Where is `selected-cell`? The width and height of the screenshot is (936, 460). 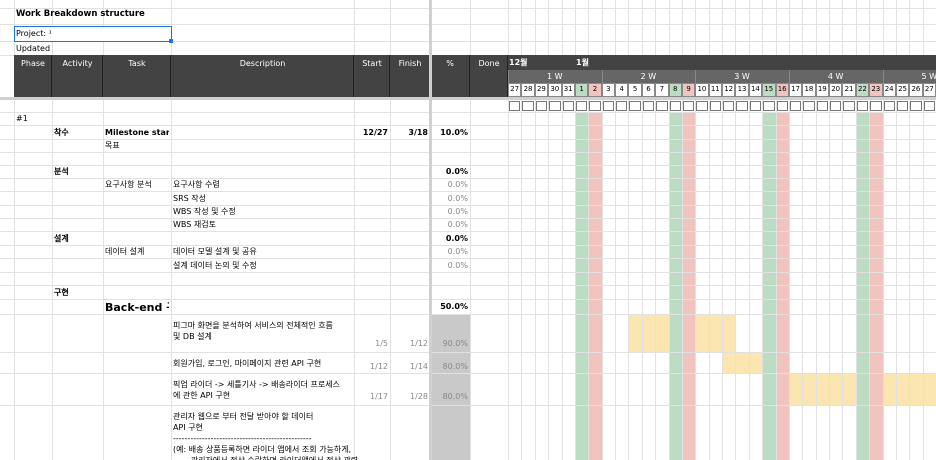 selected-cell is located at coordinates (93, 34).